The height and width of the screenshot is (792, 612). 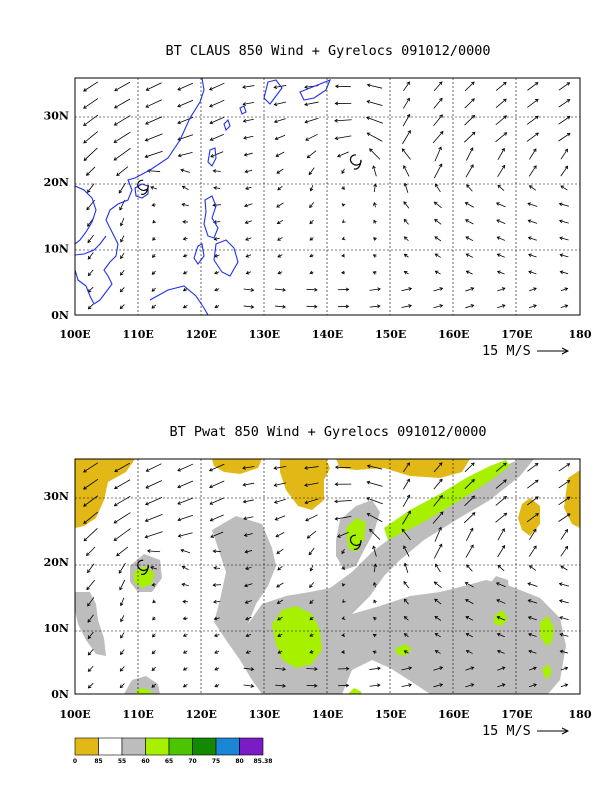 What do you see at coordinates (75, 761) in the screenshot?
I see `colorbar-label: 0` at bounding box center [75, 761].